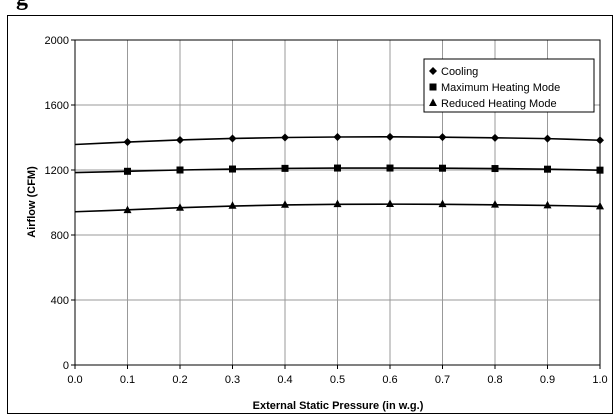 The height and width of the screenshot is (419, 616). What do you see at coordinates (60, 236) in the screenshot?
I see `y-tick-label: 800` at bounding box center [60, 236].